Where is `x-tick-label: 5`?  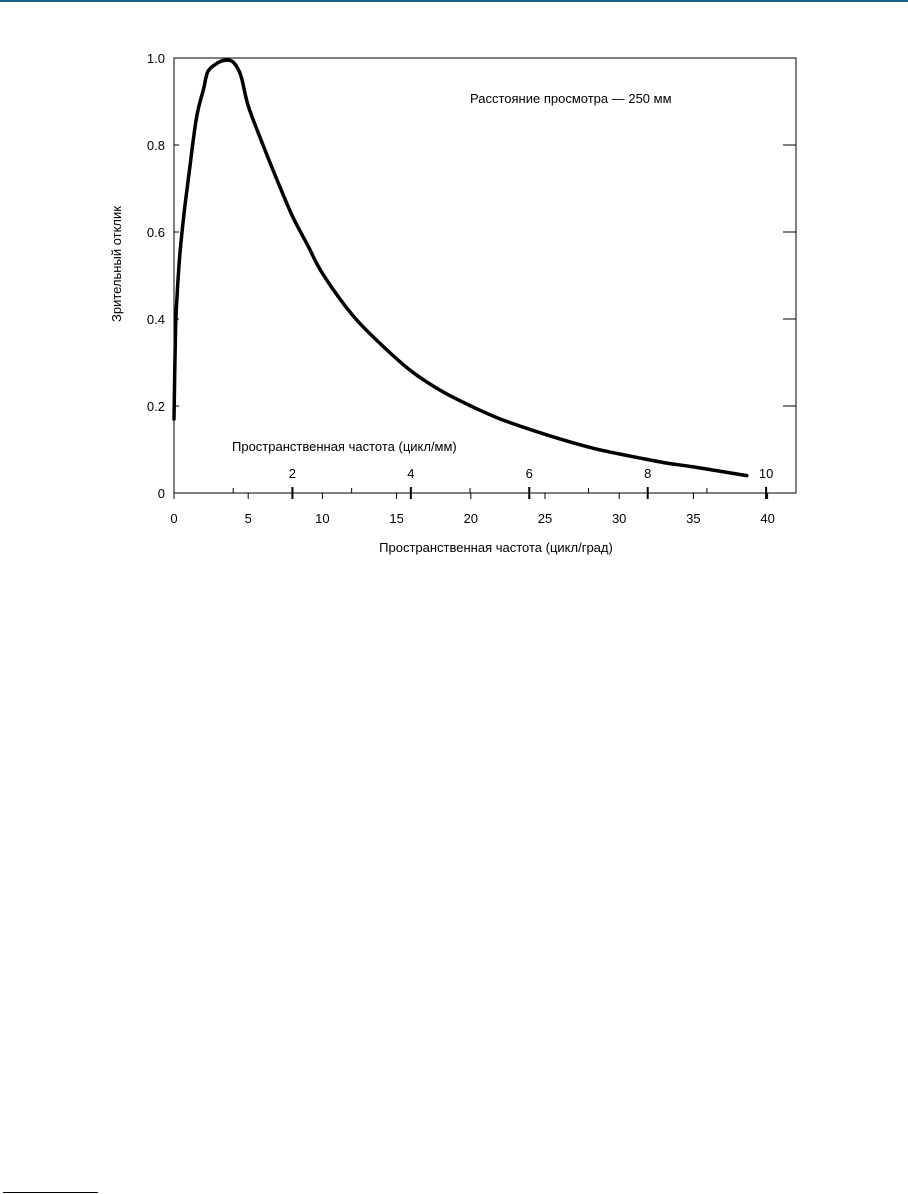 x-tick-label: 5 is located at coordinates (248, 518).